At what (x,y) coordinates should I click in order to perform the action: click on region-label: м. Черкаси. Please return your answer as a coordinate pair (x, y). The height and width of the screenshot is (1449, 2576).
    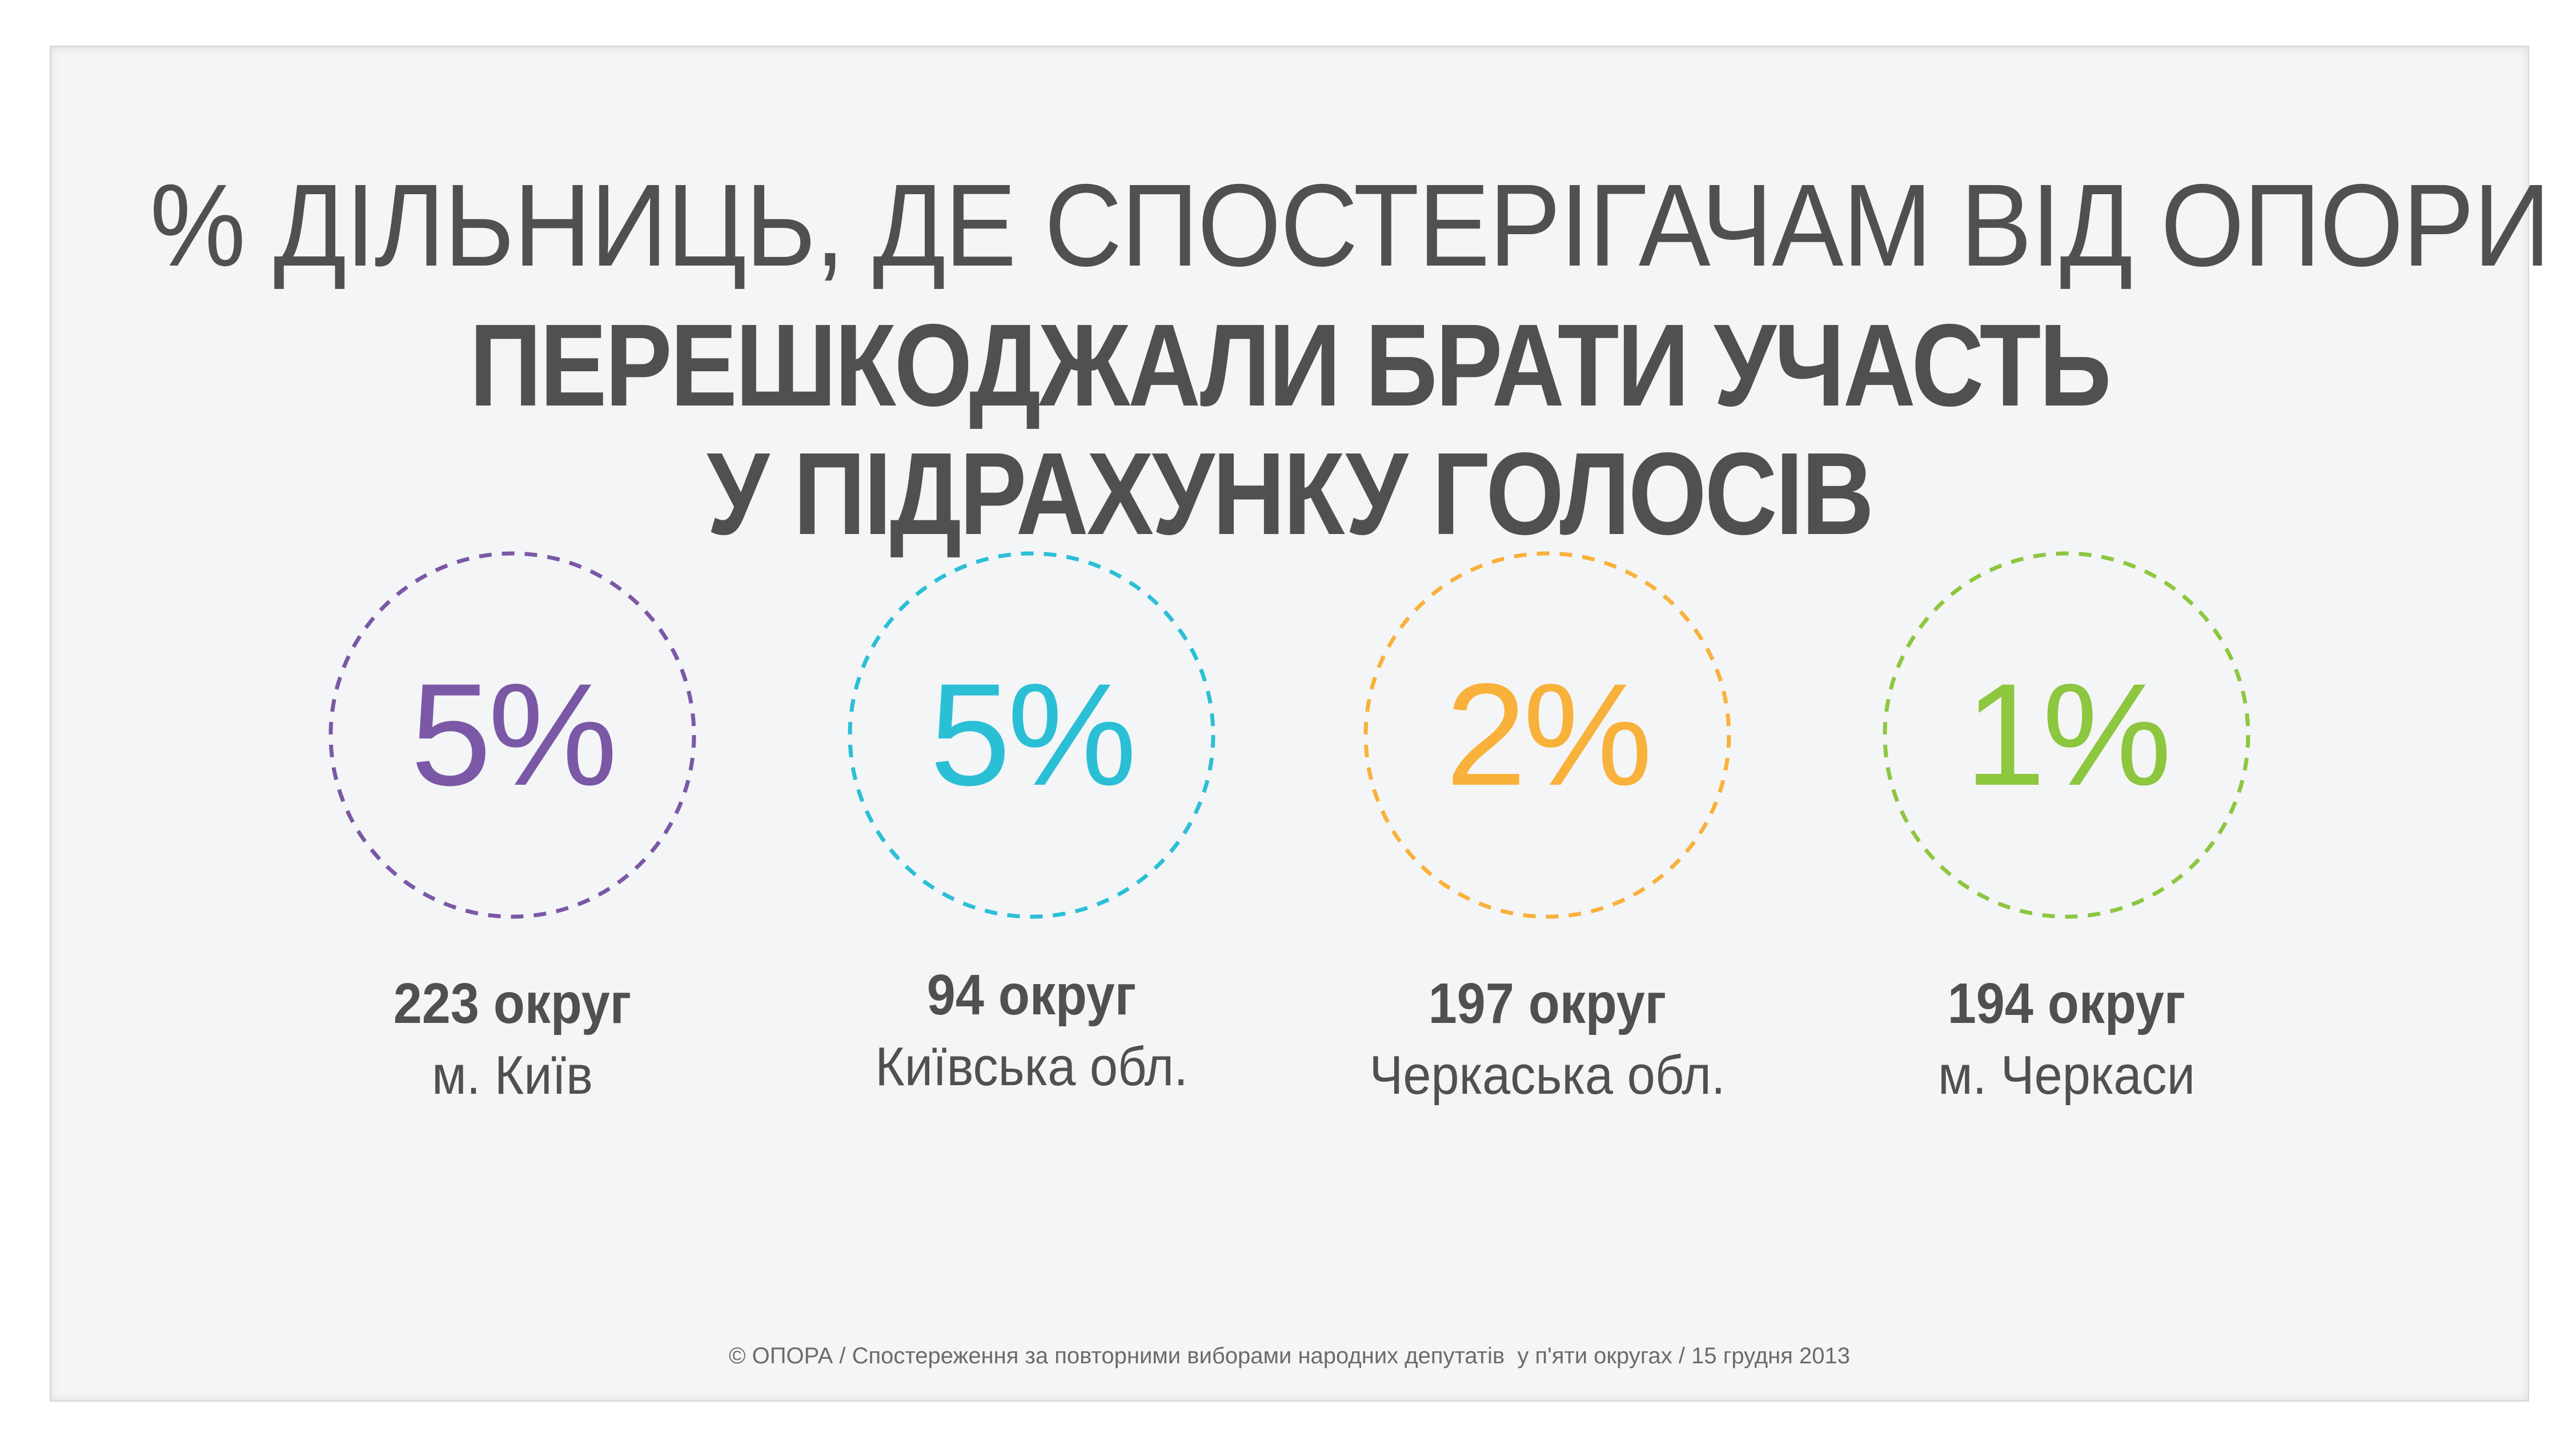
    Looking at the image, I should click on (2066, 1075).